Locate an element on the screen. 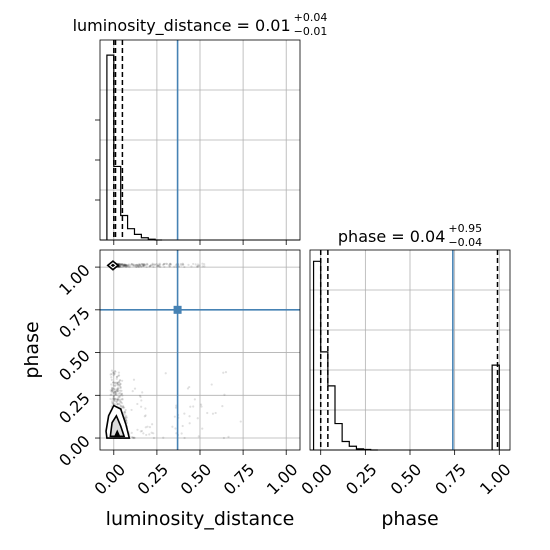 This screenshot has height=550, width=550. y-tick-label: 0.25 is located at coordinates (74, 408).